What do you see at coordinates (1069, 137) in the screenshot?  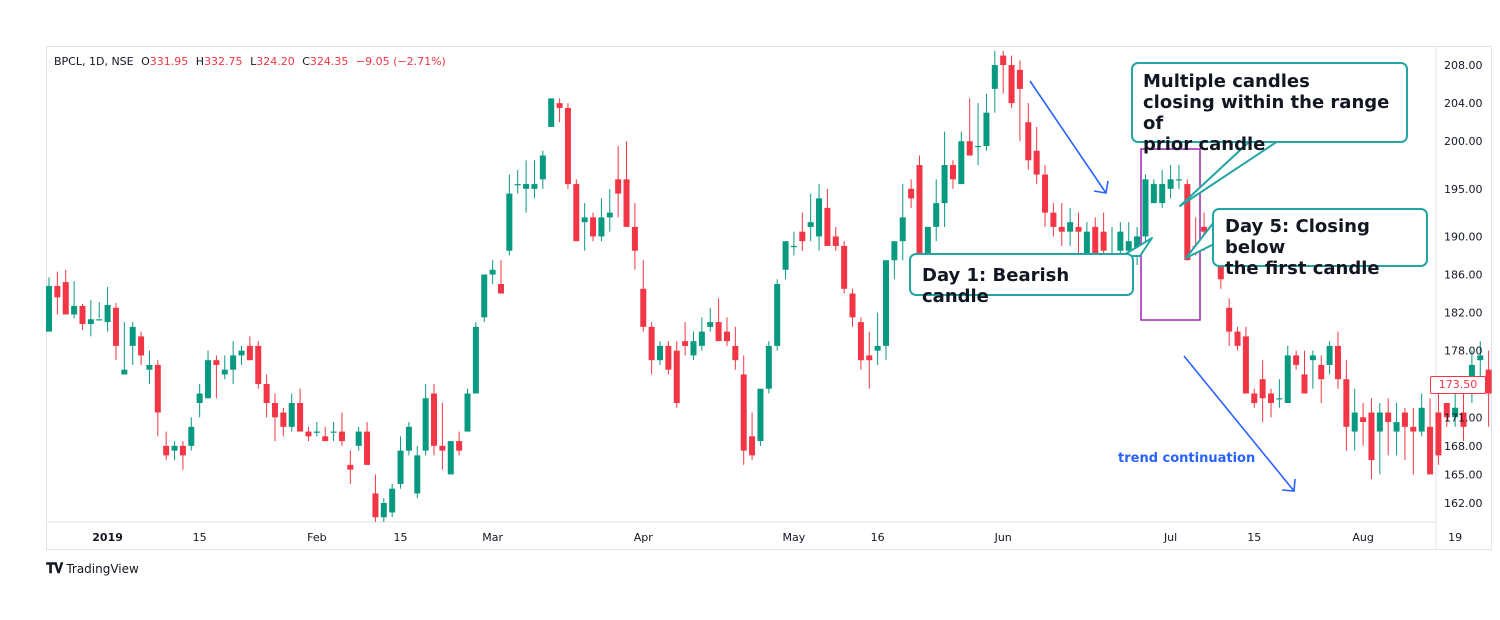 I see `downtrend-arrow` at bounding box center [1069, 137].